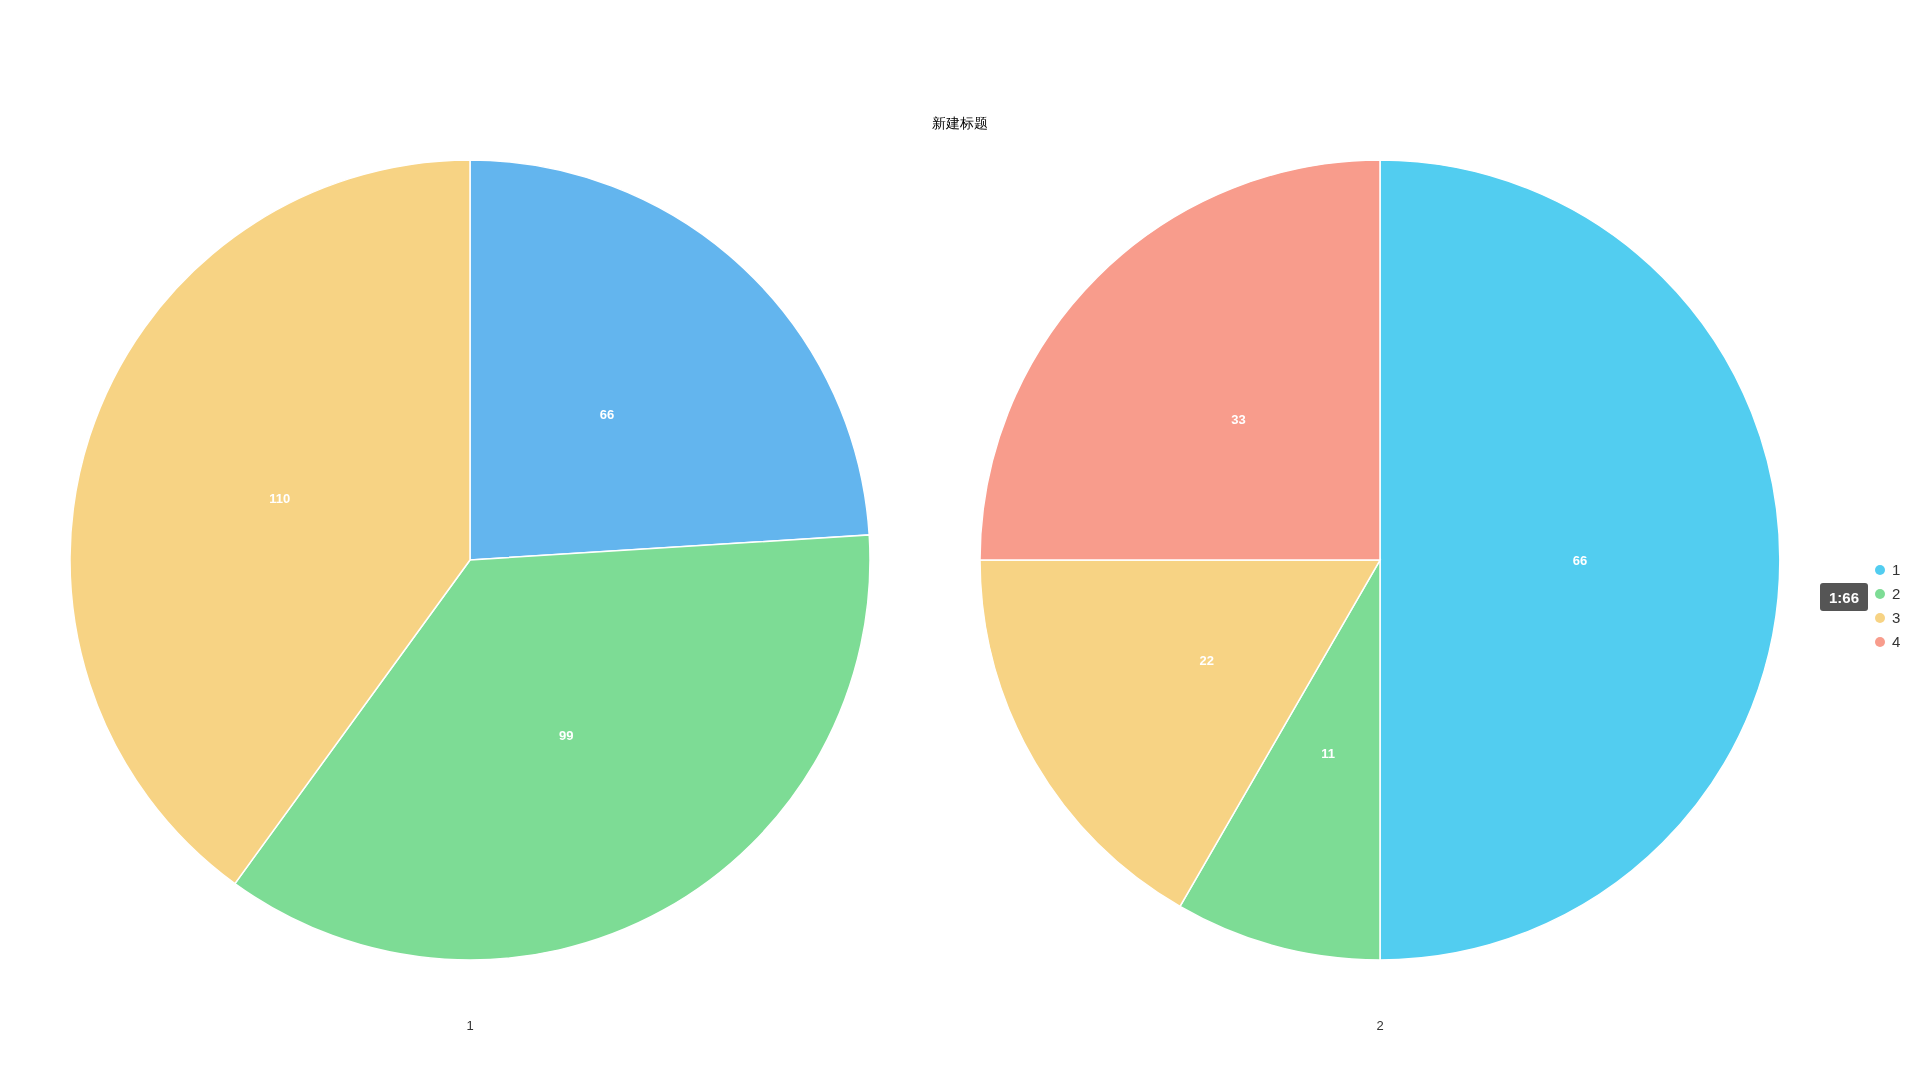 Image resolution: width=1920 pixels, height=1080 pixels. Describe the element at coordinates (470, 1025) in the screenshot. I see `text: 1` at that location.